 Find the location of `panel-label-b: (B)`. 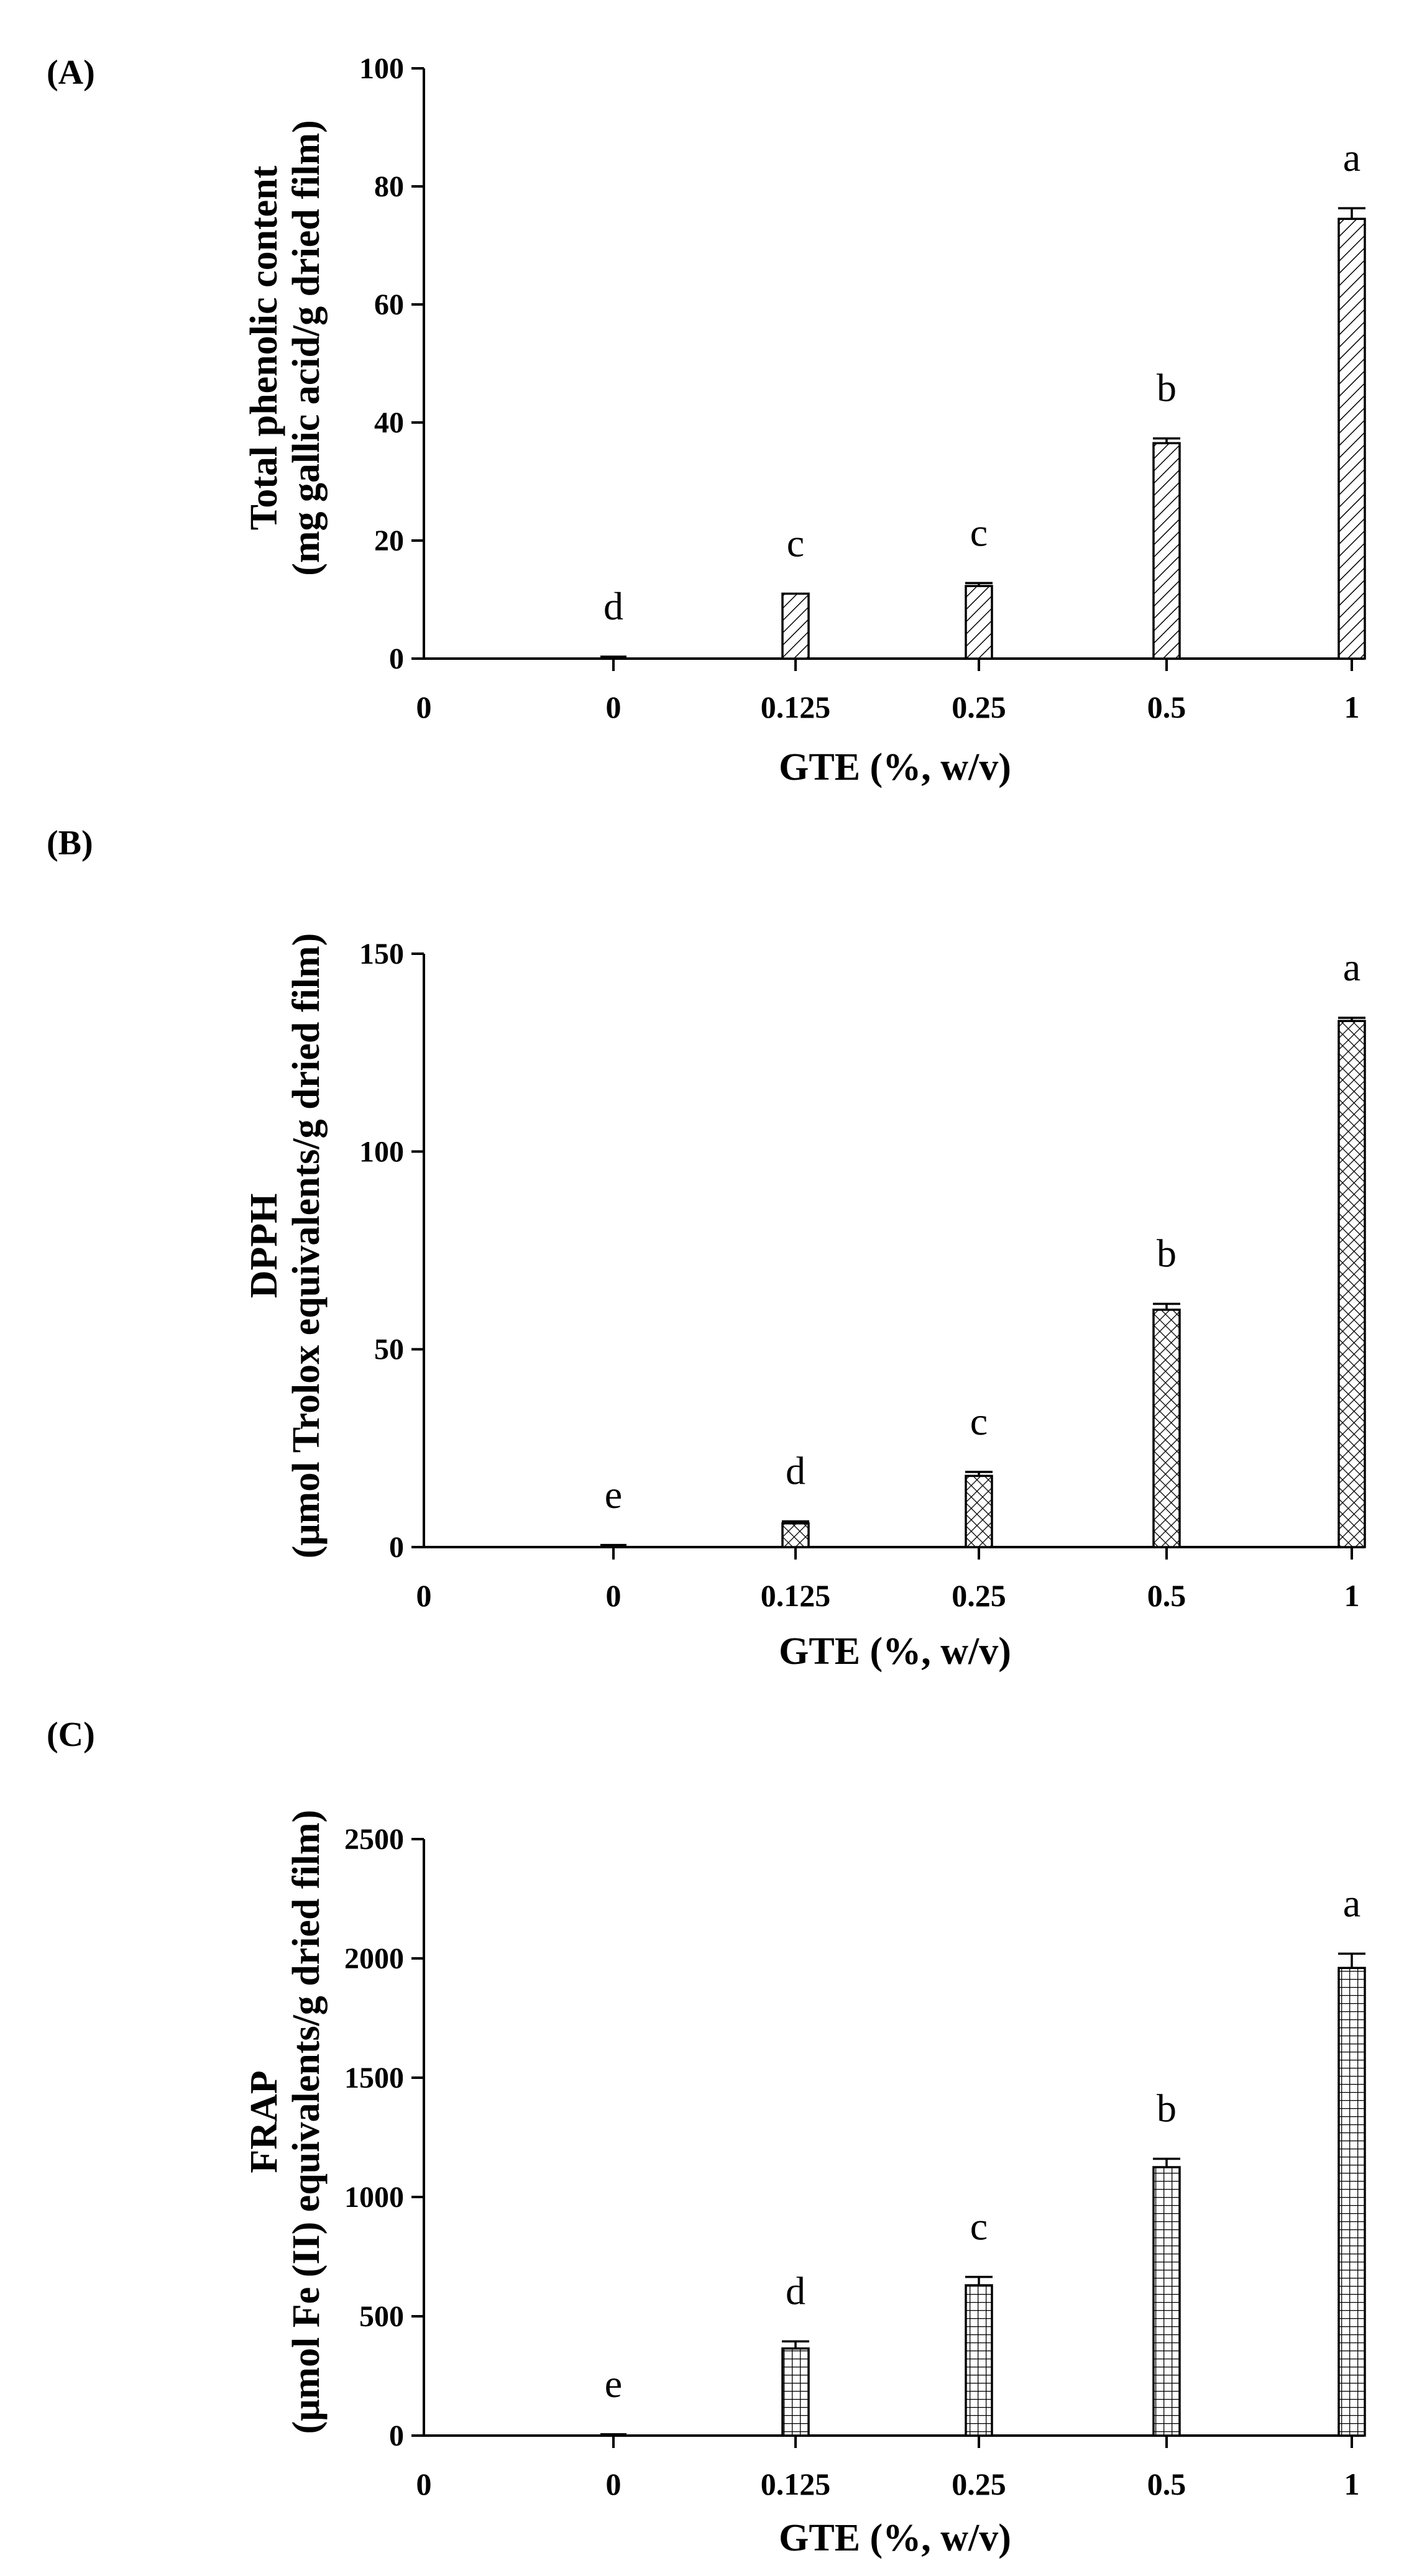

panel-label-b: (B) is located at coordinates (70, 843).